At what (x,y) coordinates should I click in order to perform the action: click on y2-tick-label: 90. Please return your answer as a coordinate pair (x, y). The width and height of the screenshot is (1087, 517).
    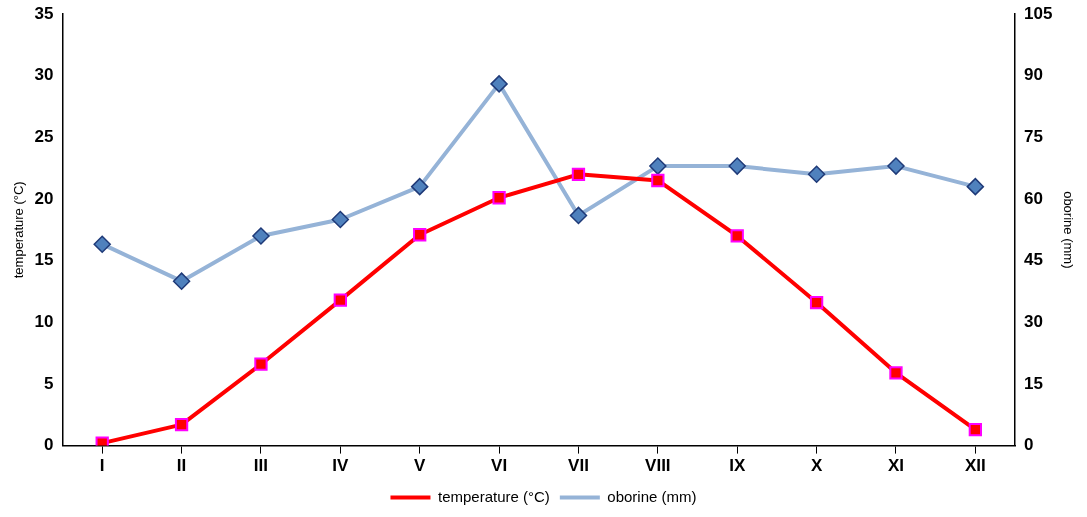
    Looking at the image, I should click on (1033, 75).